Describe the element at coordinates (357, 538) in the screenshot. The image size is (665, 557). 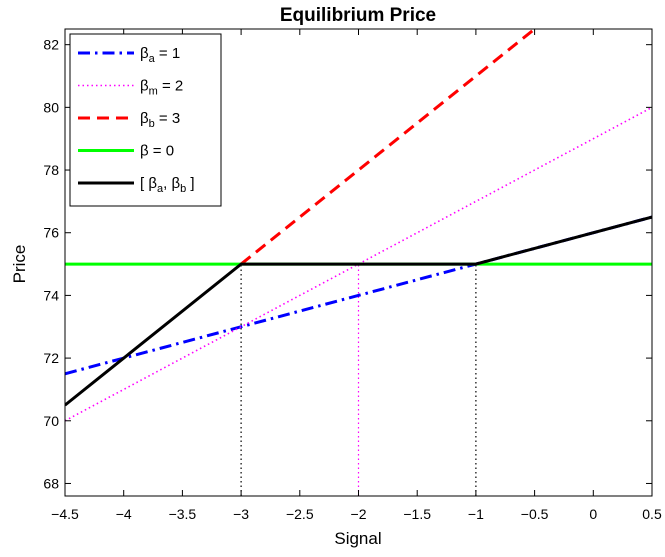
I see `x-axis-label: Signal` at that location.